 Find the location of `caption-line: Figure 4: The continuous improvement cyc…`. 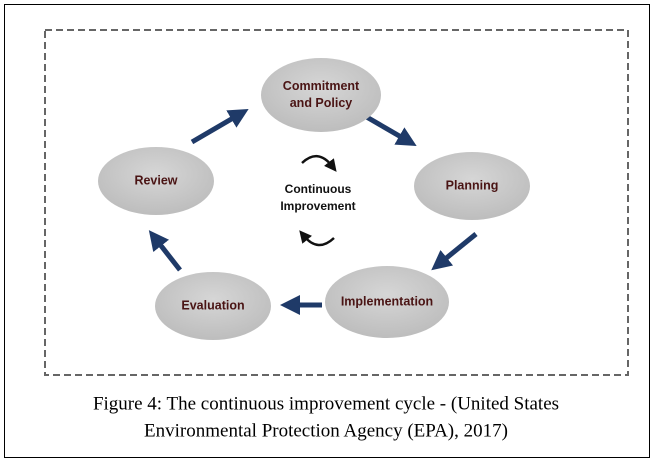

caption-line: Figure 4: The continuous improvement cyc… is located at coordinates (326, 403).